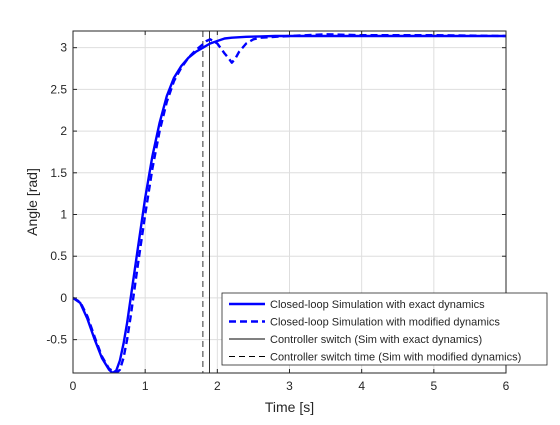  What do you see at coordinates (63, 131) in the screenshot?
I see `y-tick-label: 2` at bounding box center [63, 131].